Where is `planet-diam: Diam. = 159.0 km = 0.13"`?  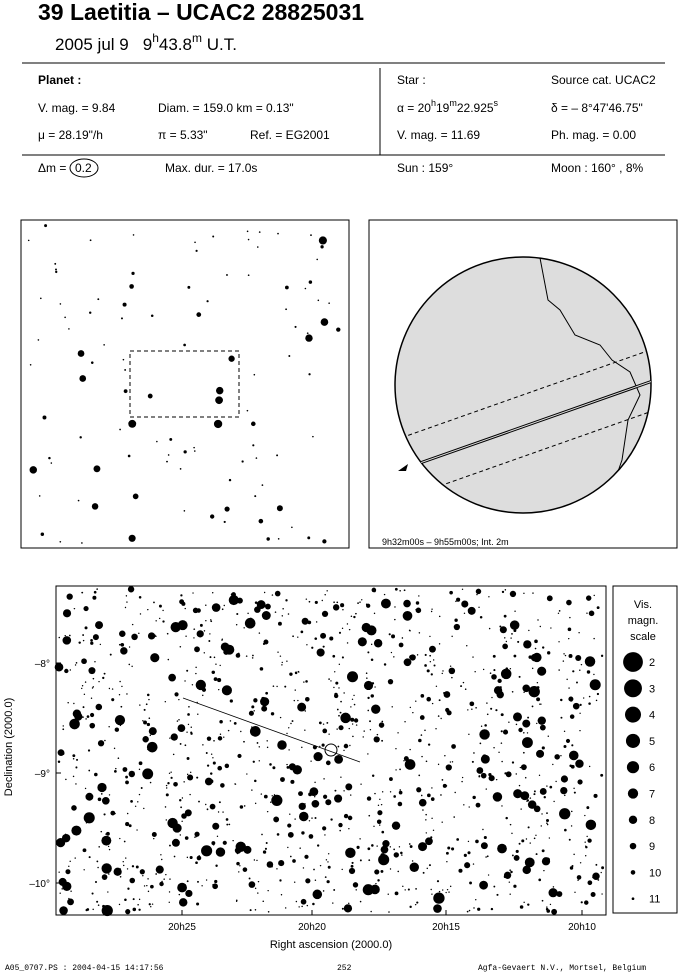 planet-diam: Diam. = 159.0 km = 0.13" is located at coordinates (226, 108).